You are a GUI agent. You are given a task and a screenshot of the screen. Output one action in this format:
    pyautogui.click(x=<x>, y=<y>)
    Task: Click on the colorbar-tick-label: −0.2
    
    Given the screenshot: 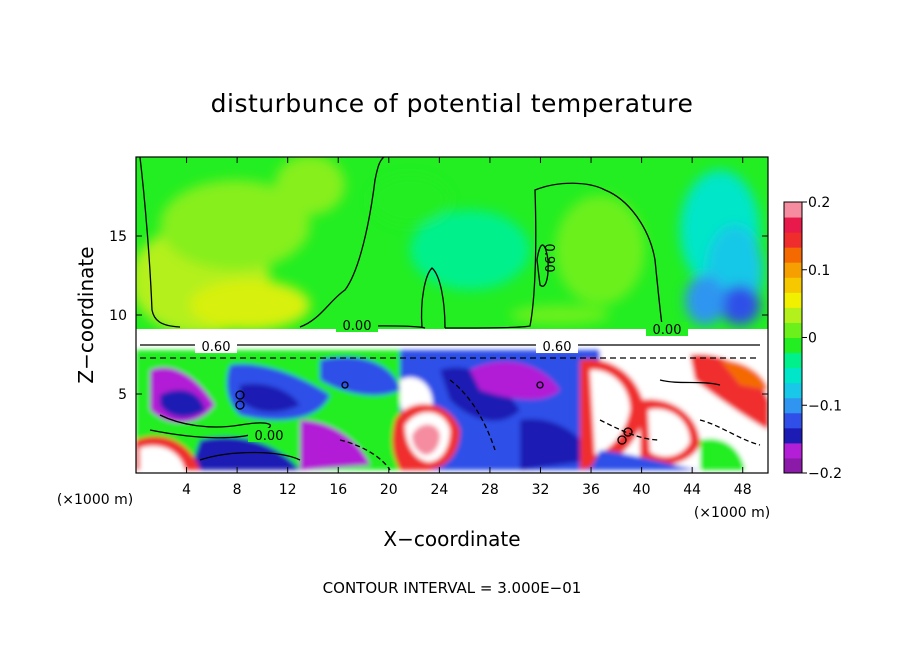 What is the action you would take?
    pyautogui.click(x=825, y=474)
    